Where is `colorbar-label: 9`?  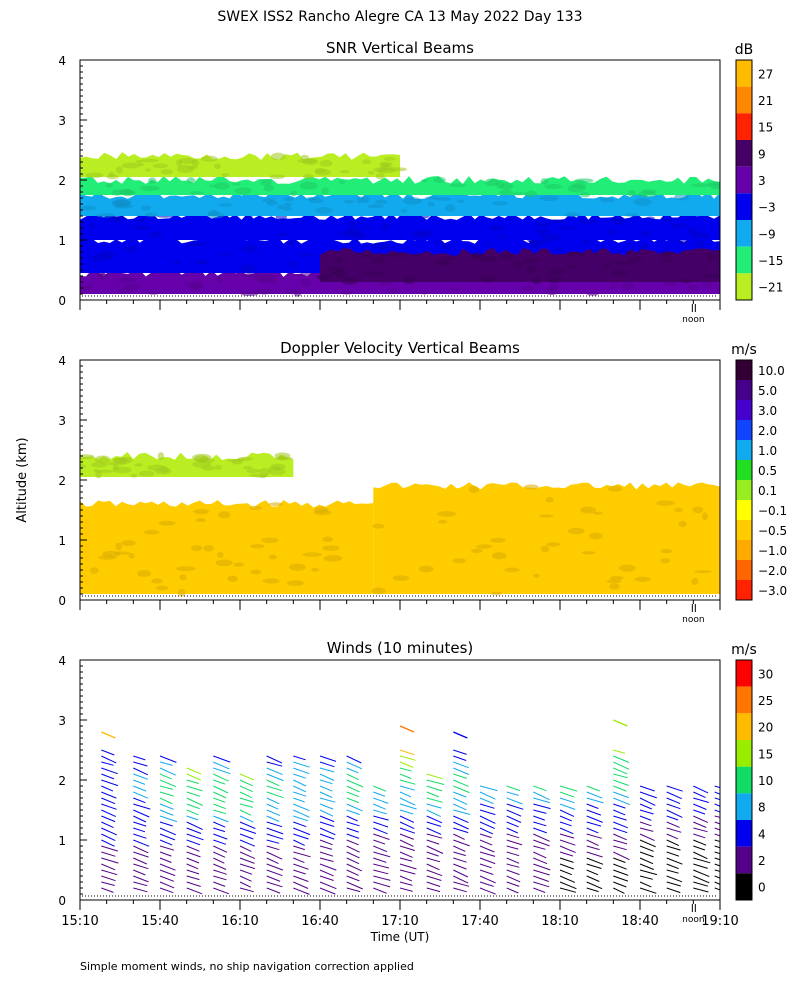 colorbar-label: 9 is located at coordinates (762, 154).